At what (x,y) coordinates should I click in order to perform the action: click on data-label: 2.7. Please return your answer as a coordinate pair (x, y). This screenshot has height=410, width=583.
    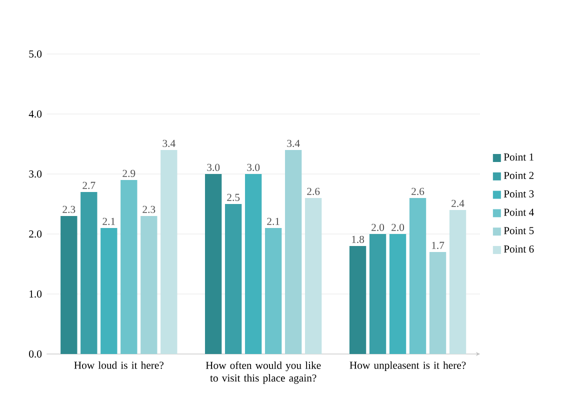
    Looking at the image, I should click on (89, 186).